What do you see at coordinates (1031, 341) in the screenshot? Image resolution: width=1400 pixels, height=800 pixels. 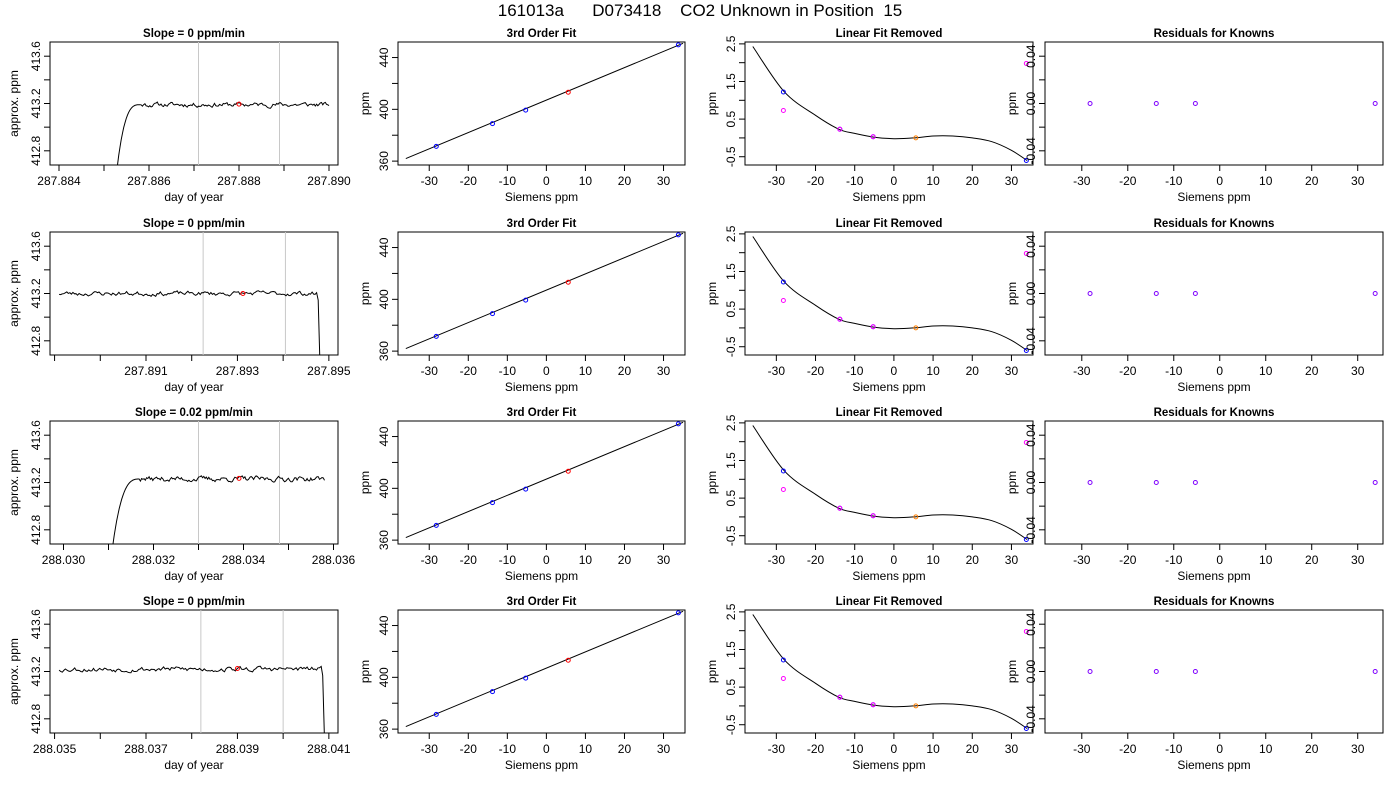 I see `y-tick-label: -0.04` at bounding box center [1031, 341].